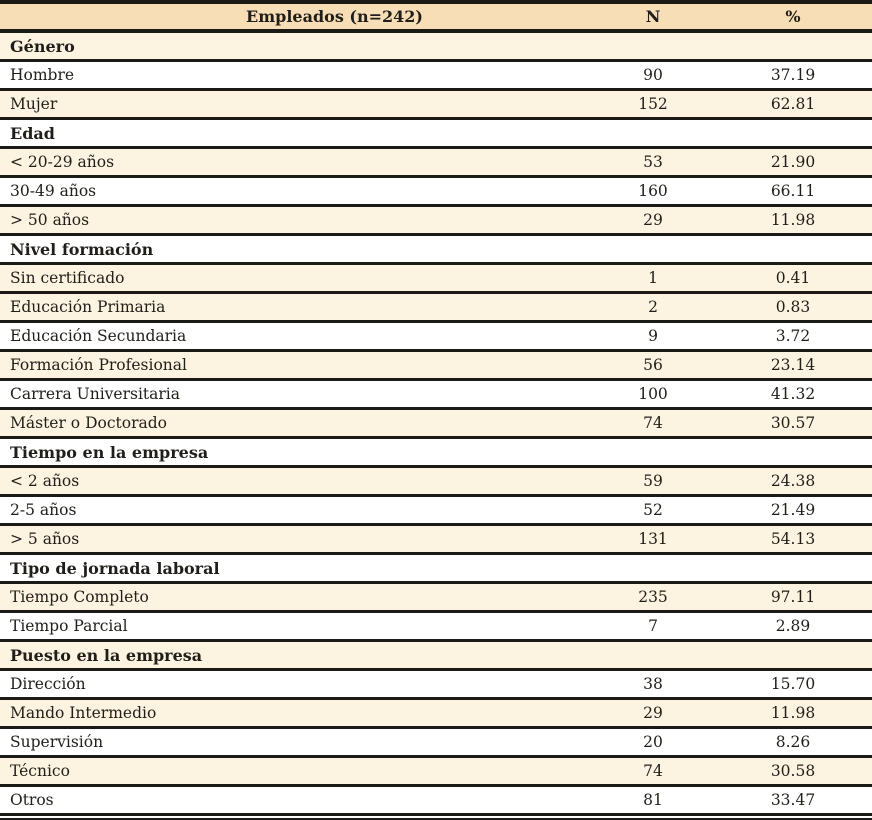  I want to click on data-row: Sin certificado 1 0.41, so click(436, 279).